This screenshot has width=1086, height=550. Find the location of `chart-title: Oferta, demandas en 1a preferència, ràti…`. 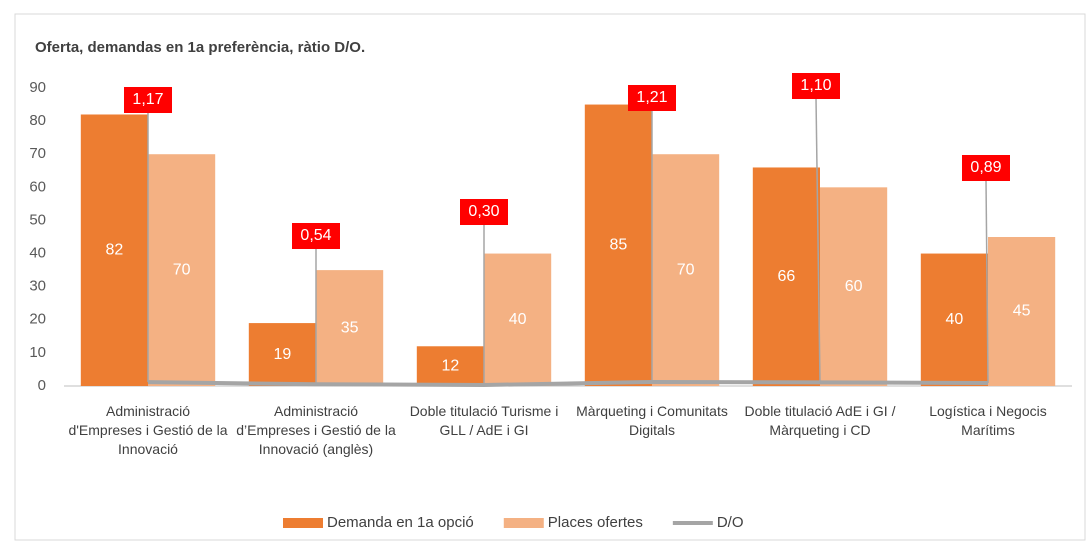

chart-title: Oferta, demandas en 1a preferència, ràti… is located at coordinates (200, 47).